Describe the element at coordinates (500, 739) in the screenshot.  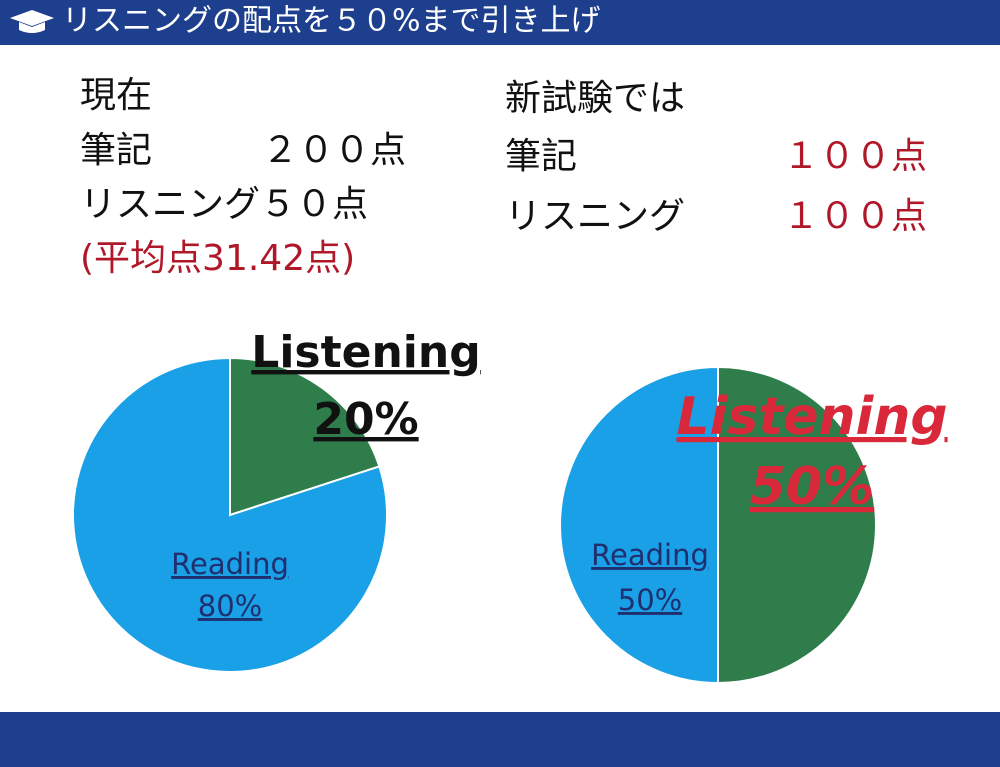
I see `footer-bar` at that location.